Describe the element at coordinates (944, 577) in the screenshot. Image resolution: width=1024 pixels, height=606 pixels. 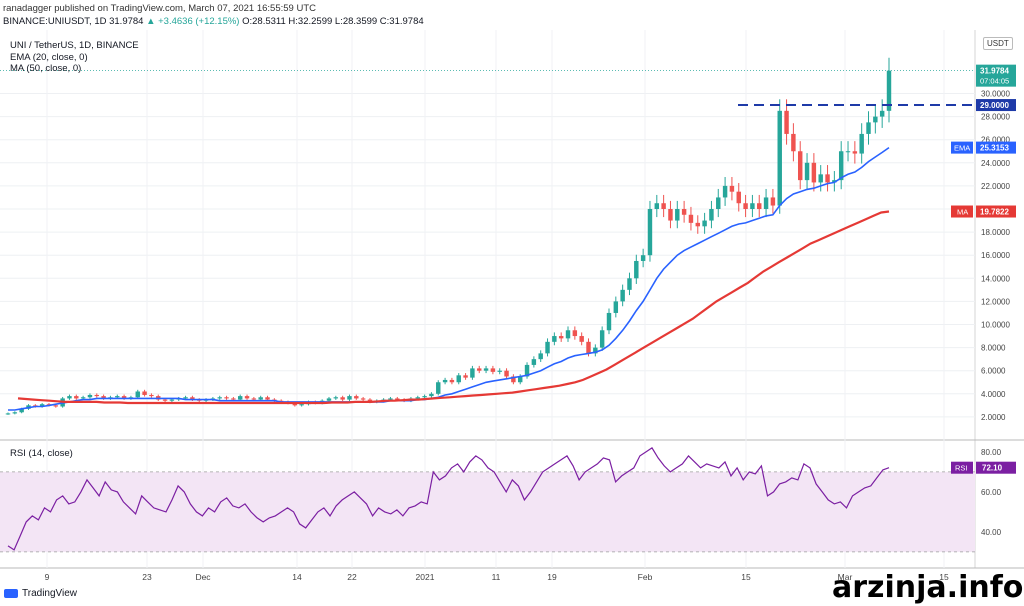
I see `time-tick-label: 15` at that location.